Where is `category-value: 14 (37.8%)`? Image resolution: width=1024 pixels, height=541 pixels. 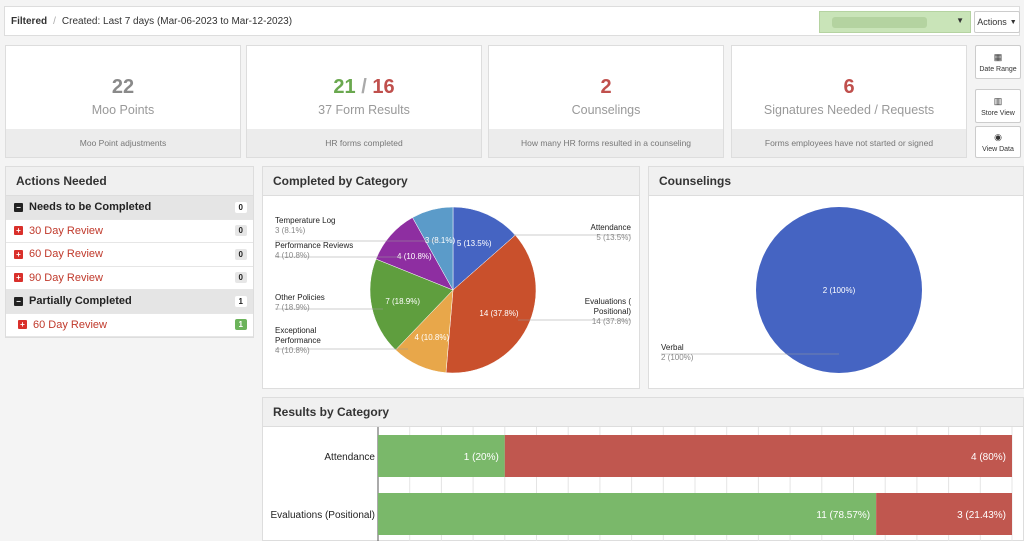 category-value: 14 (37.8%) is located at coordinates (611, 321).